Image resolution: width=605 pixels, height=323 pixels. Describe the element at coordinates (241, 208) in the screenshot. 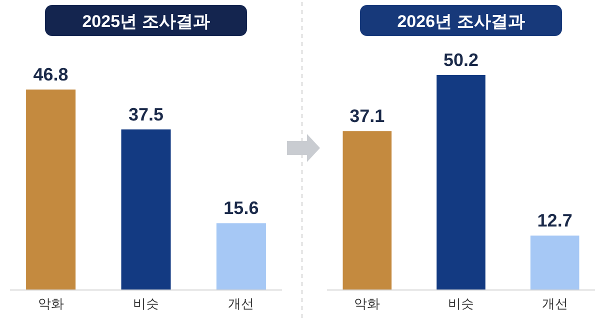

I see `data-label: 15.6` at that location.